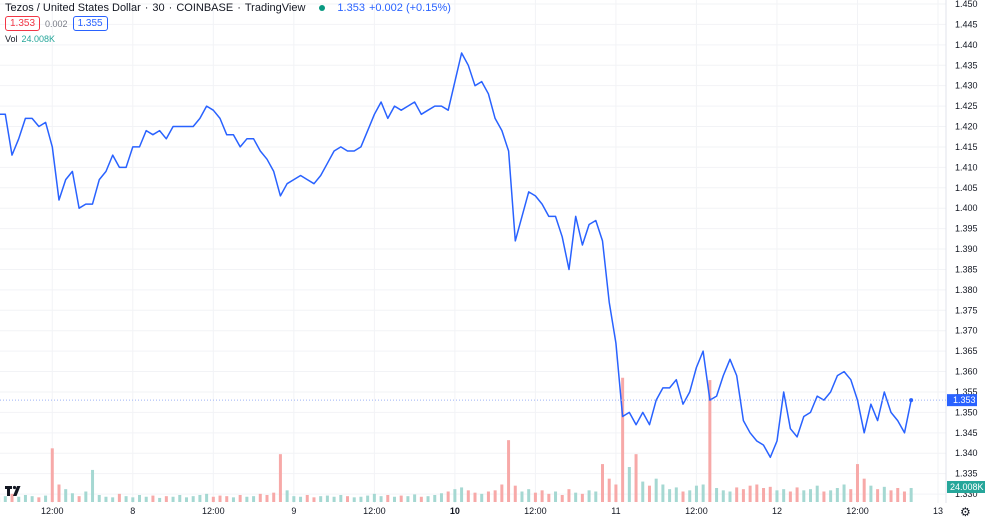 The width and height of the screenshot is (986, 519). I want to click on bid-ask: 1.353 0.002 1.355, so click(56, 23).